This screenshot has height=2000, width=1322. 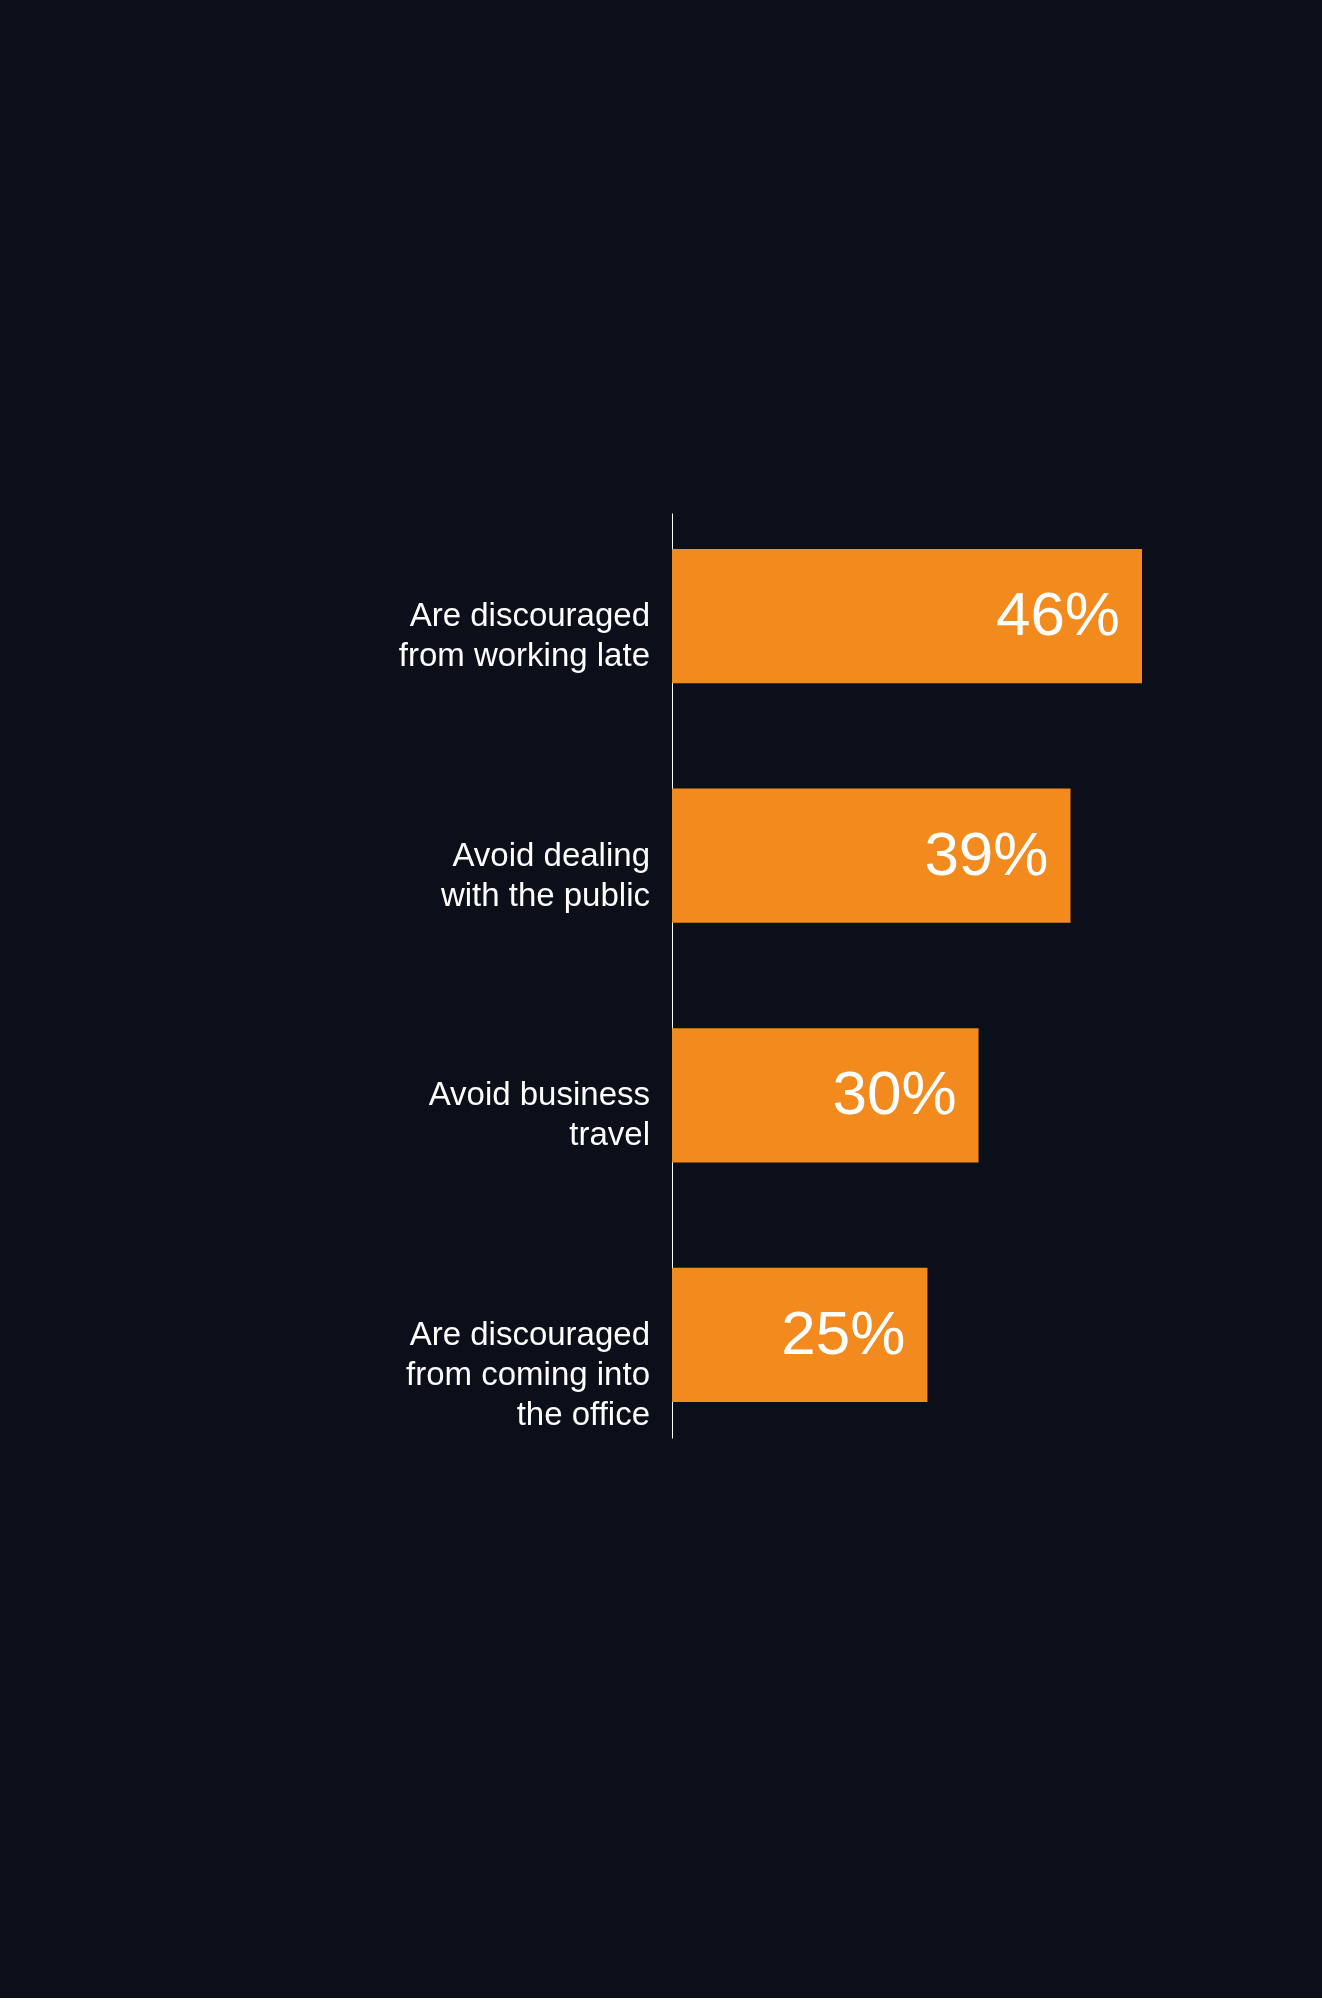 What do you see at coordinates (539, 1114) in the screenshot?
I see `y-tick-label: Avoid business travel` at bounding box center [539, 1114].